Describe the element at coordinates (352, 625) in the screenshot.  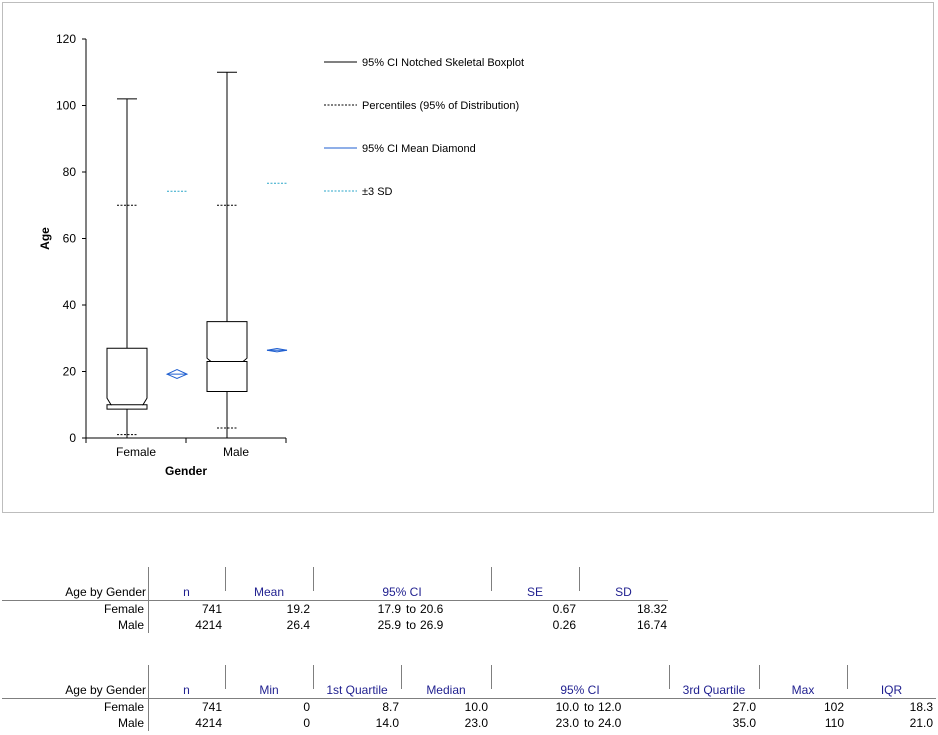
I see `table-row: Male 4214 26.4 25.9 to 26.9 0.26 16.74` at that location.